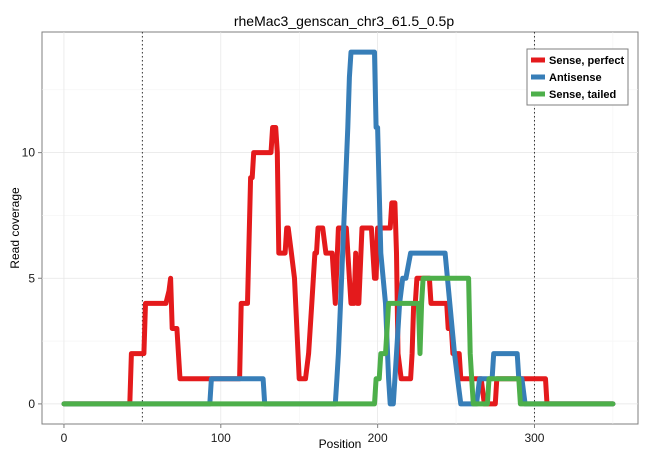 Image resolution: width=650 pixels, height=460 pixels. Describe the element at coordinates (534, 438) in the screenshot. I see `x-tick-label: 300` at that location.